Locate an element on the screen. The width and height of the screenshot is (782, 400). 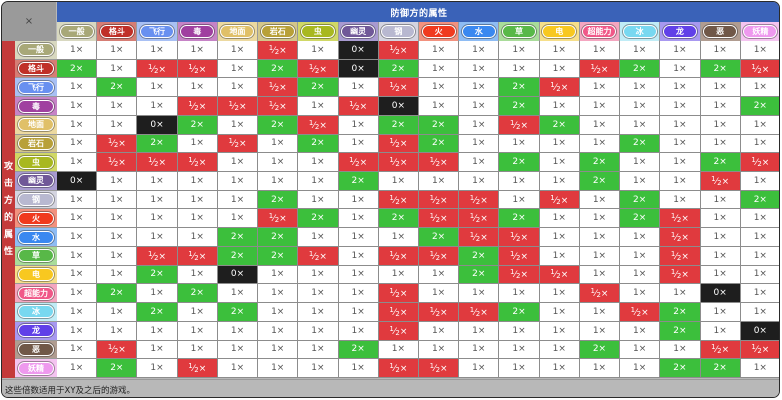
column-header-ground: 地面 is located at coordinates (238, 31).